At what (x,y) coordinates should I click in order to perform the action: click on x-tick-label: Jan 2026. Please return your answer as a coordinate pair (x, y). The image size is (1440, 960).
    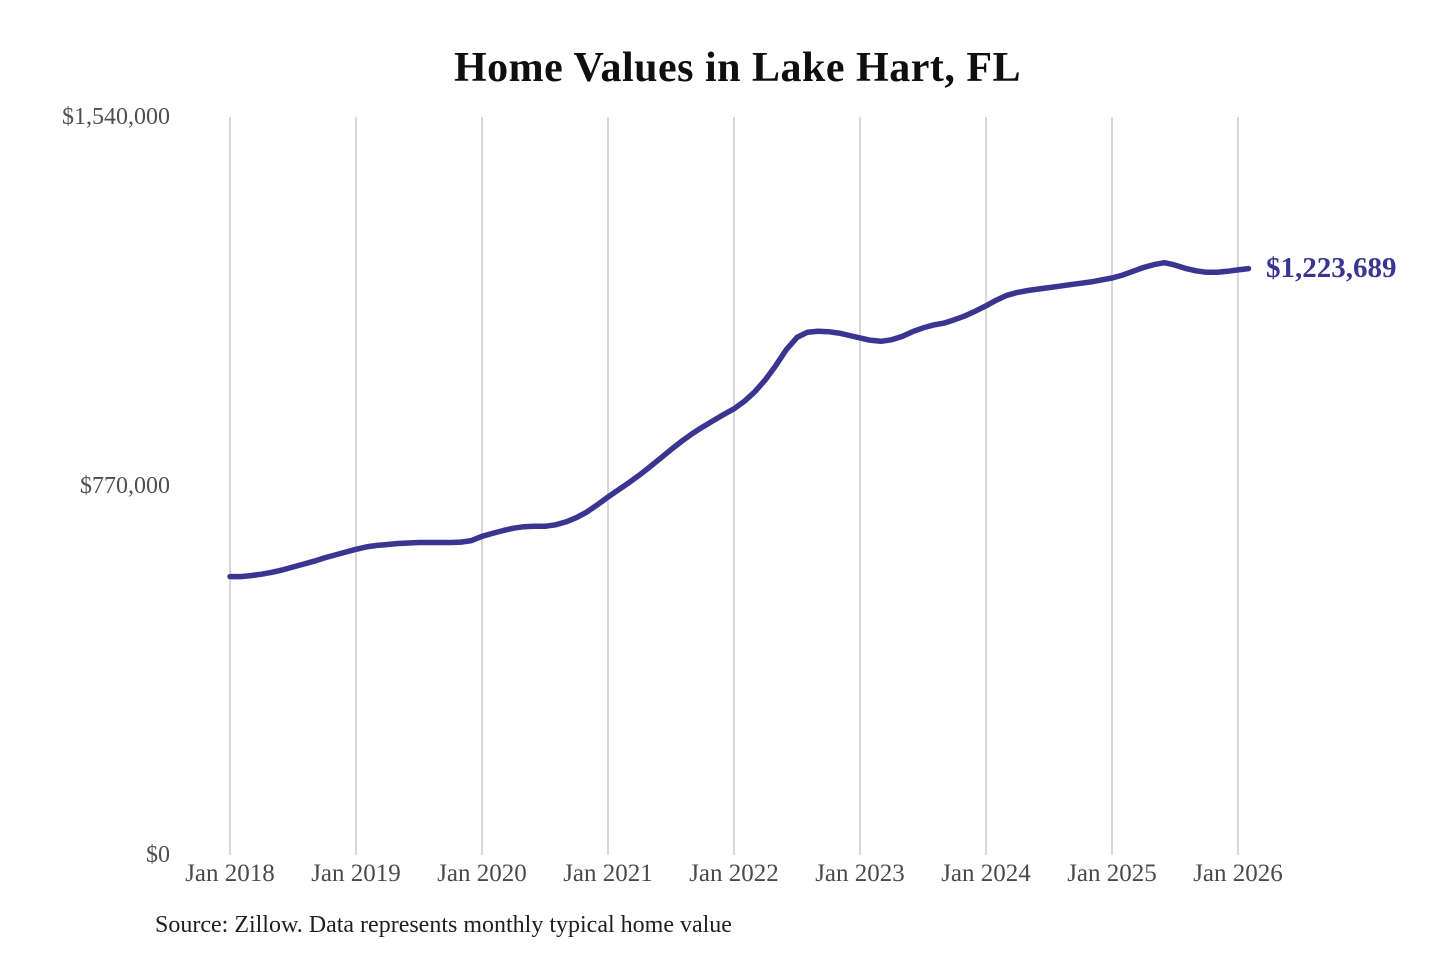
    Looking at the image, I should click on (1238, 873).